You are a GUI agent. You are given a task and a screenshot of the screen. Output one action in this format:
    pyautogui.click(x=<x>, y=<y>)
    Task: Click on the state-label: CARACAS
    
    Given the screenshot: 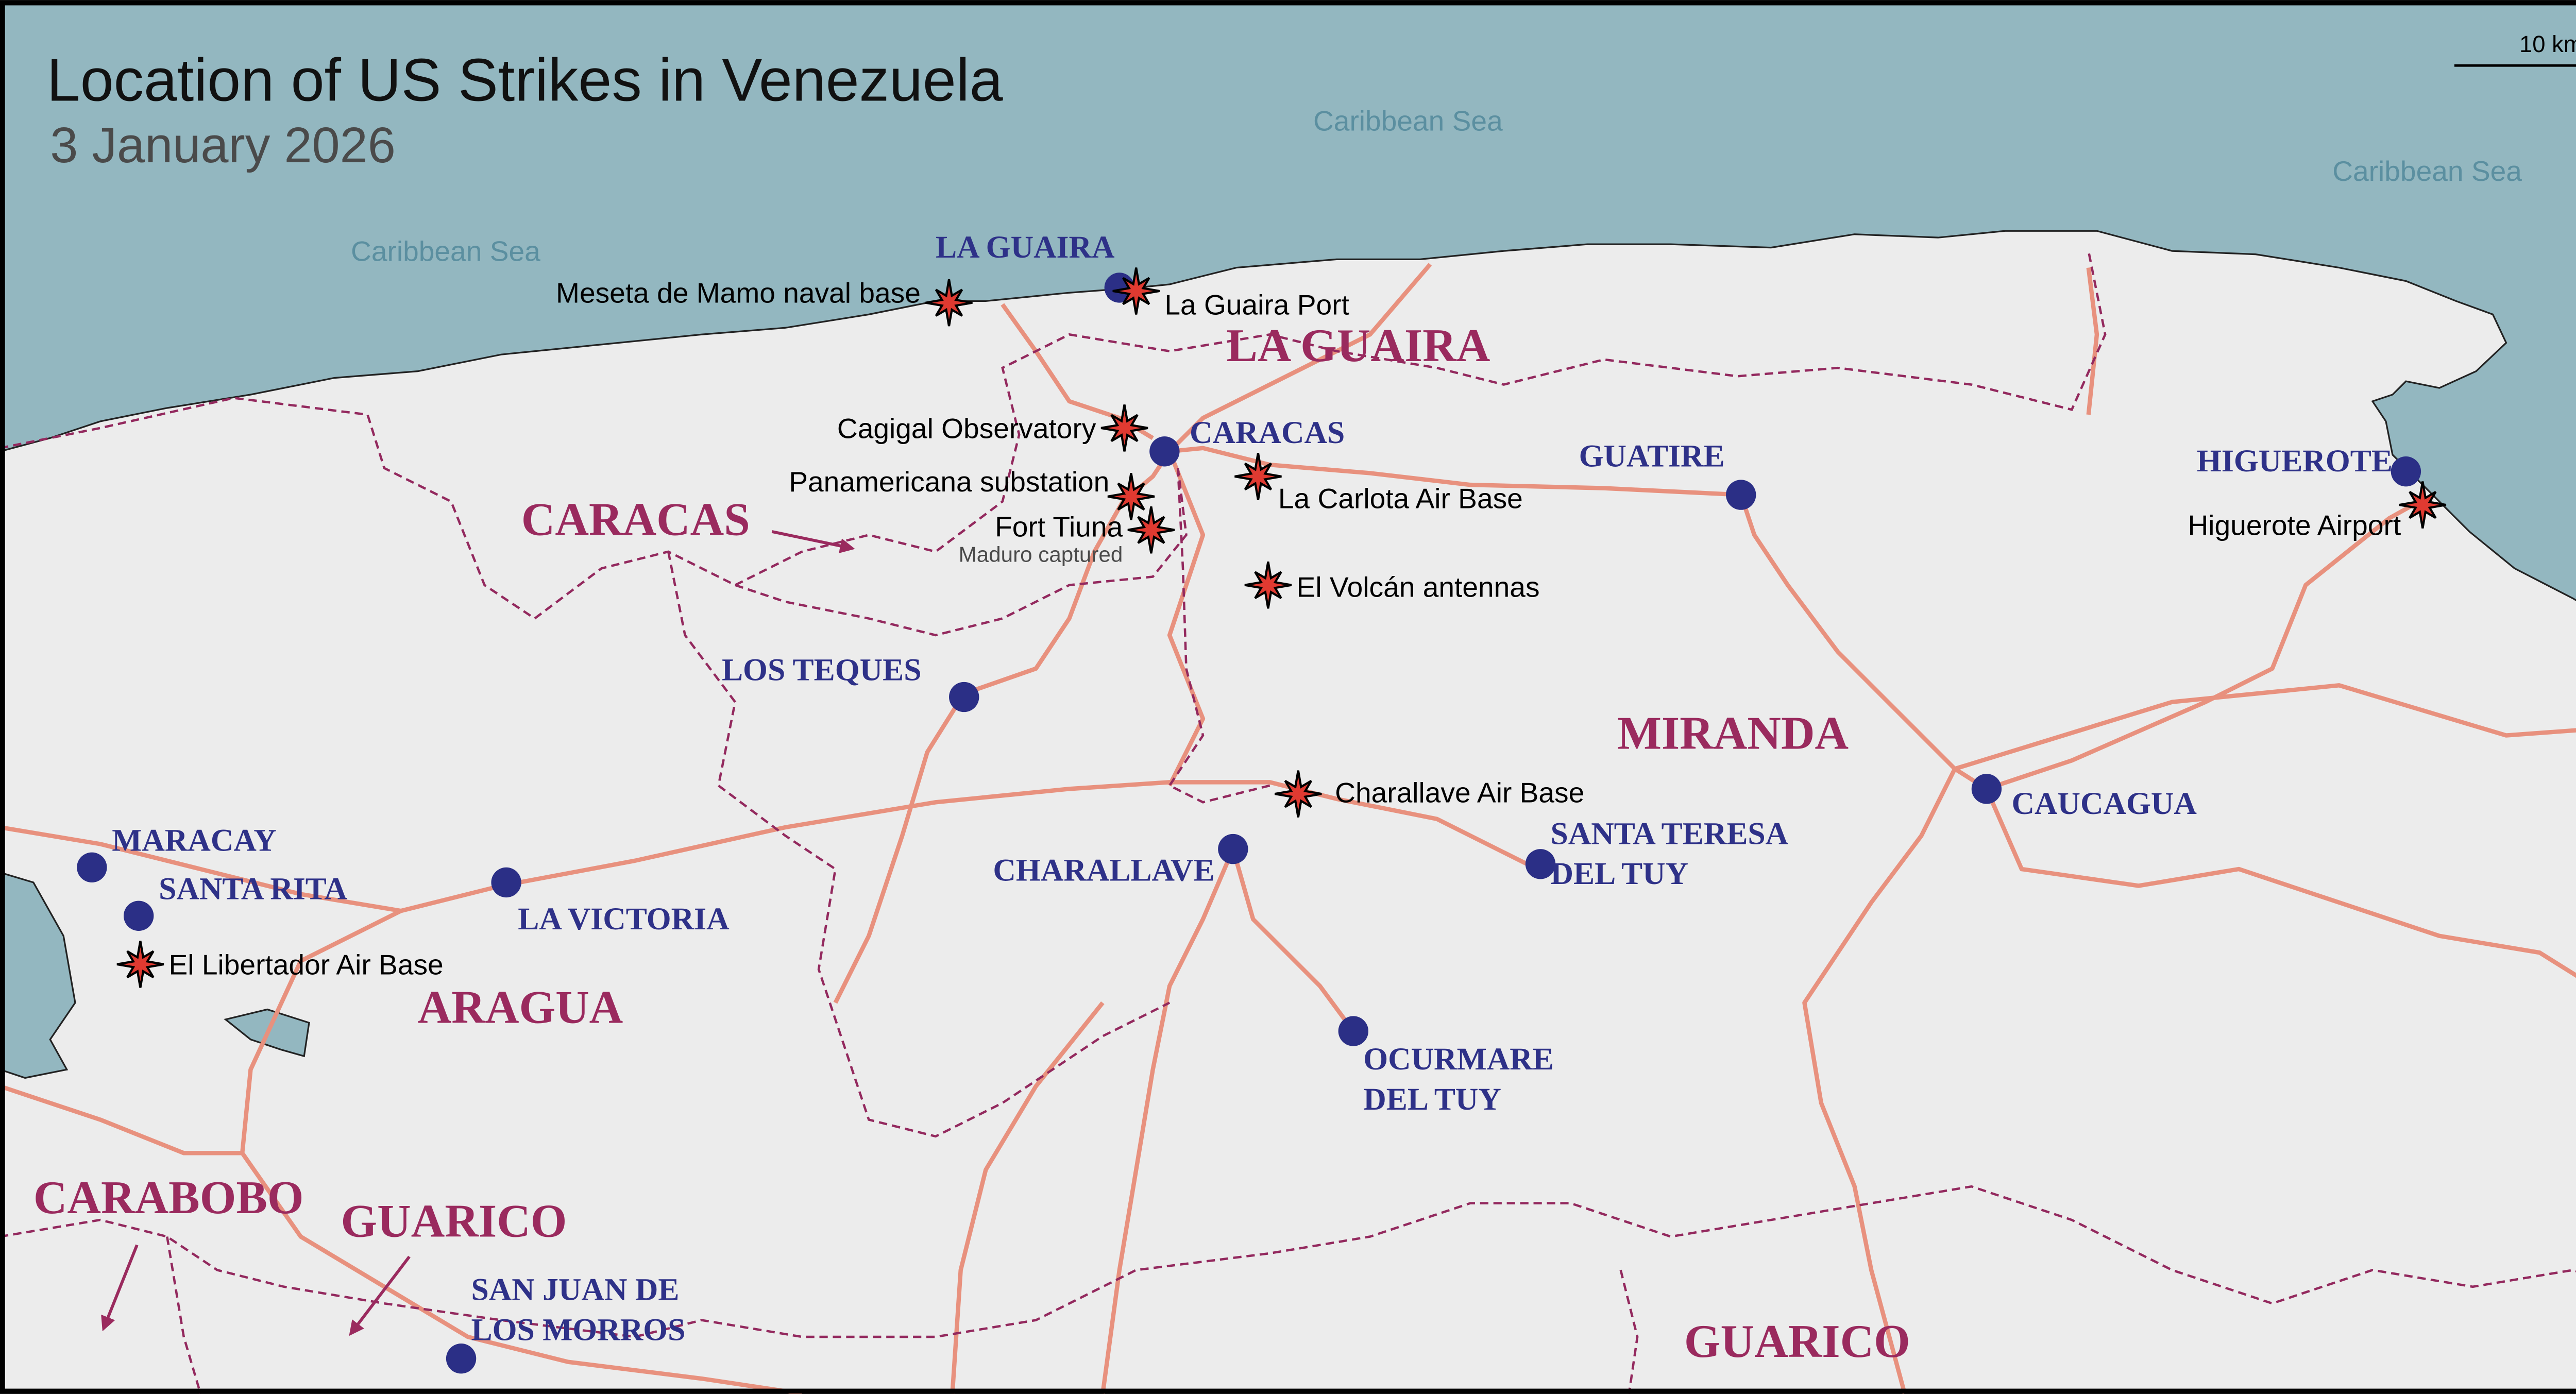 What is the action you would take?
    pyautogui.click(x=635, y=519)
    